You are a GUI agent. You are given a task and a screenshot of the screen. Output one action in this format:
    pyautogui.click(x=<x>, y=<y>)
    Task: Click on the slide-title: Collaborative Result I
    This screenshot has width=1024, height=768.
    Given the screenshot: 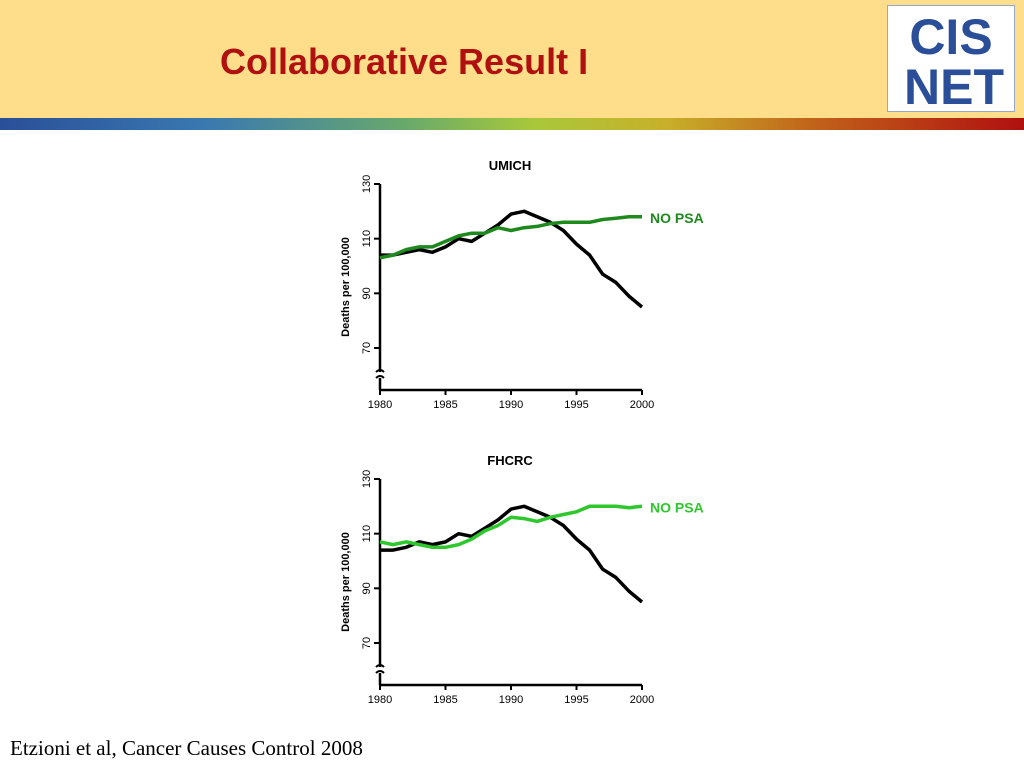 What is the action you would take?
    pyautogui.click(x=404, y=61)
    